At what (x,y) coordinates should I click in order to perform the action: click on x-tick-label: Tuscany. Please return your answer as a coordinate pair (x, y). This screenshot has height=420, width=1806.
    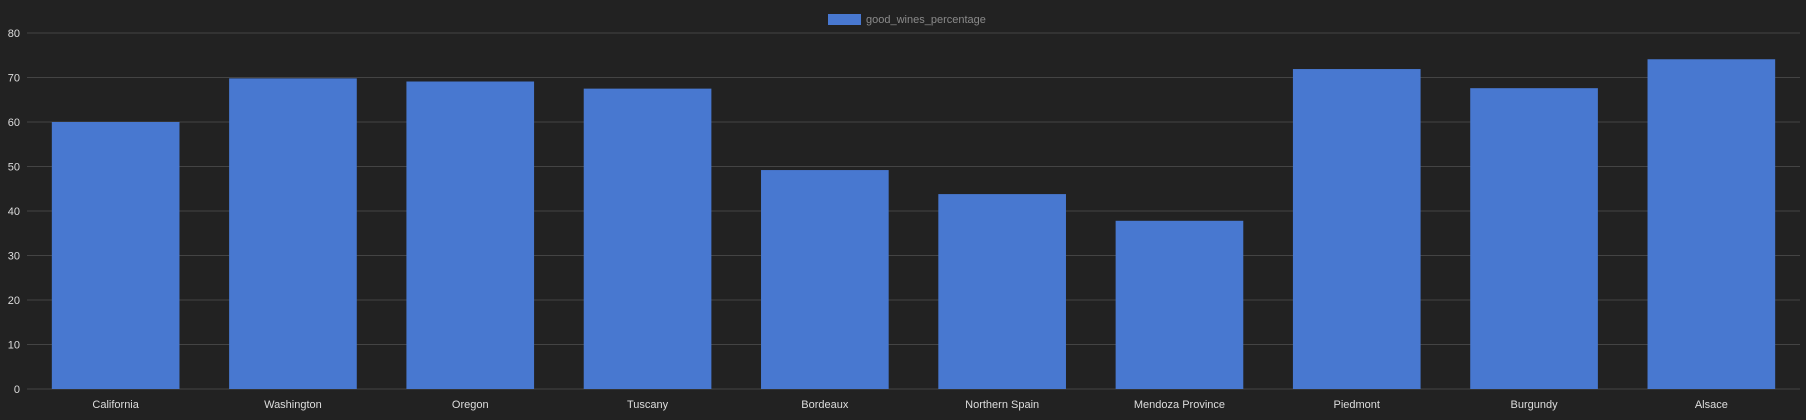
    Looking at the image, I should click on (648, 405).